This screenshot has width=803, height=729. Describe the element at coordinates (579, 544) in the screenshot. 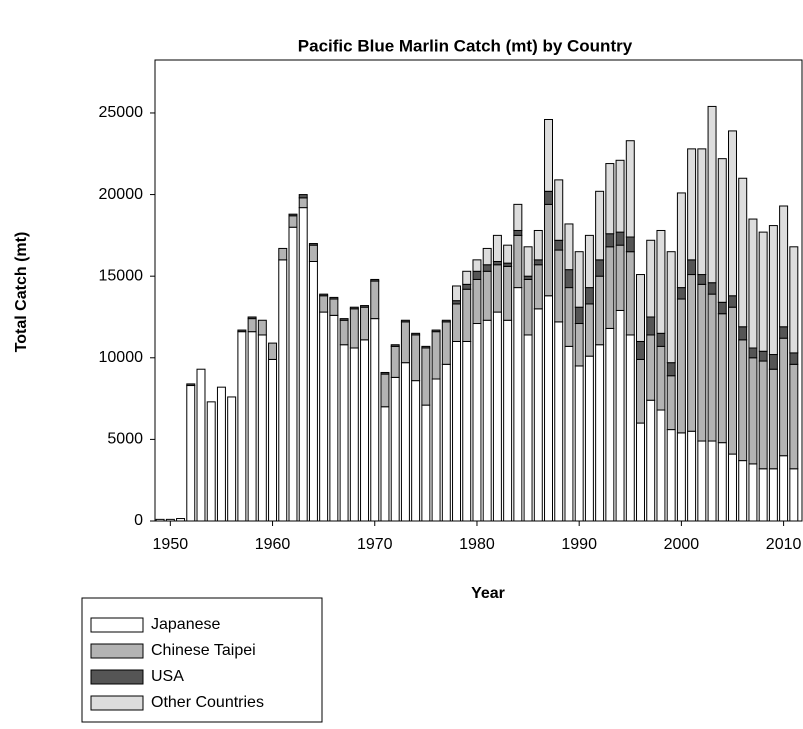

I see `x-tick-label: 1990` at that location.